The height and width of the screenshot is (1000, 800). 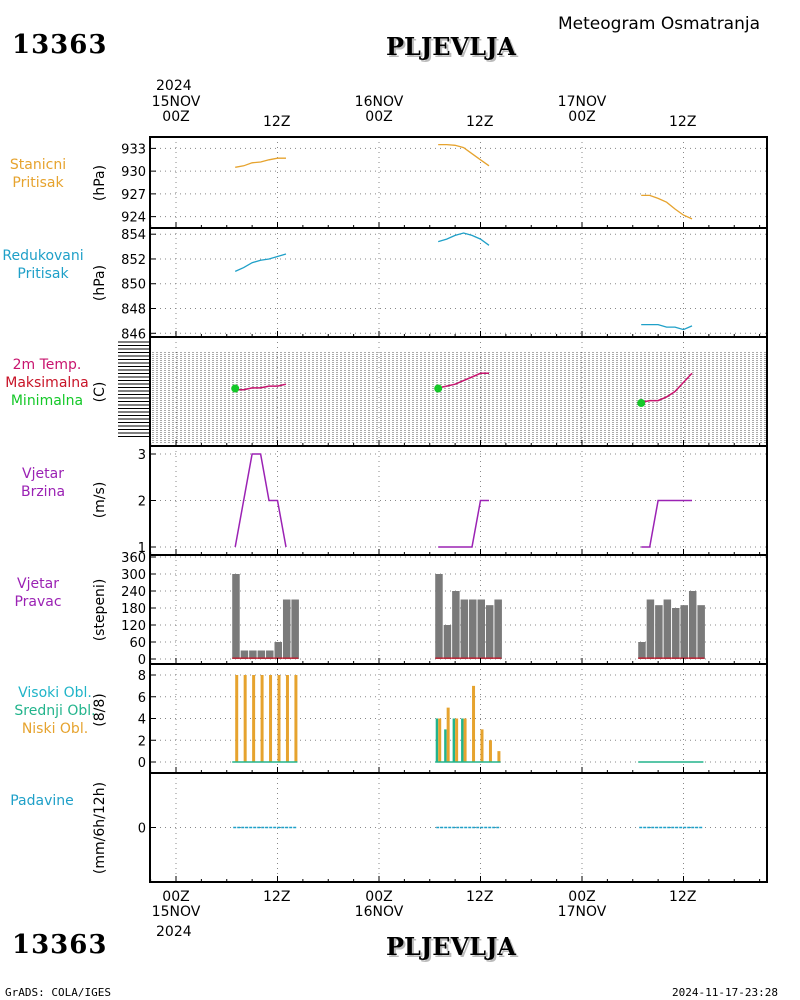 I want to click on y-tick-label: 240, so click(x=133, y=592).